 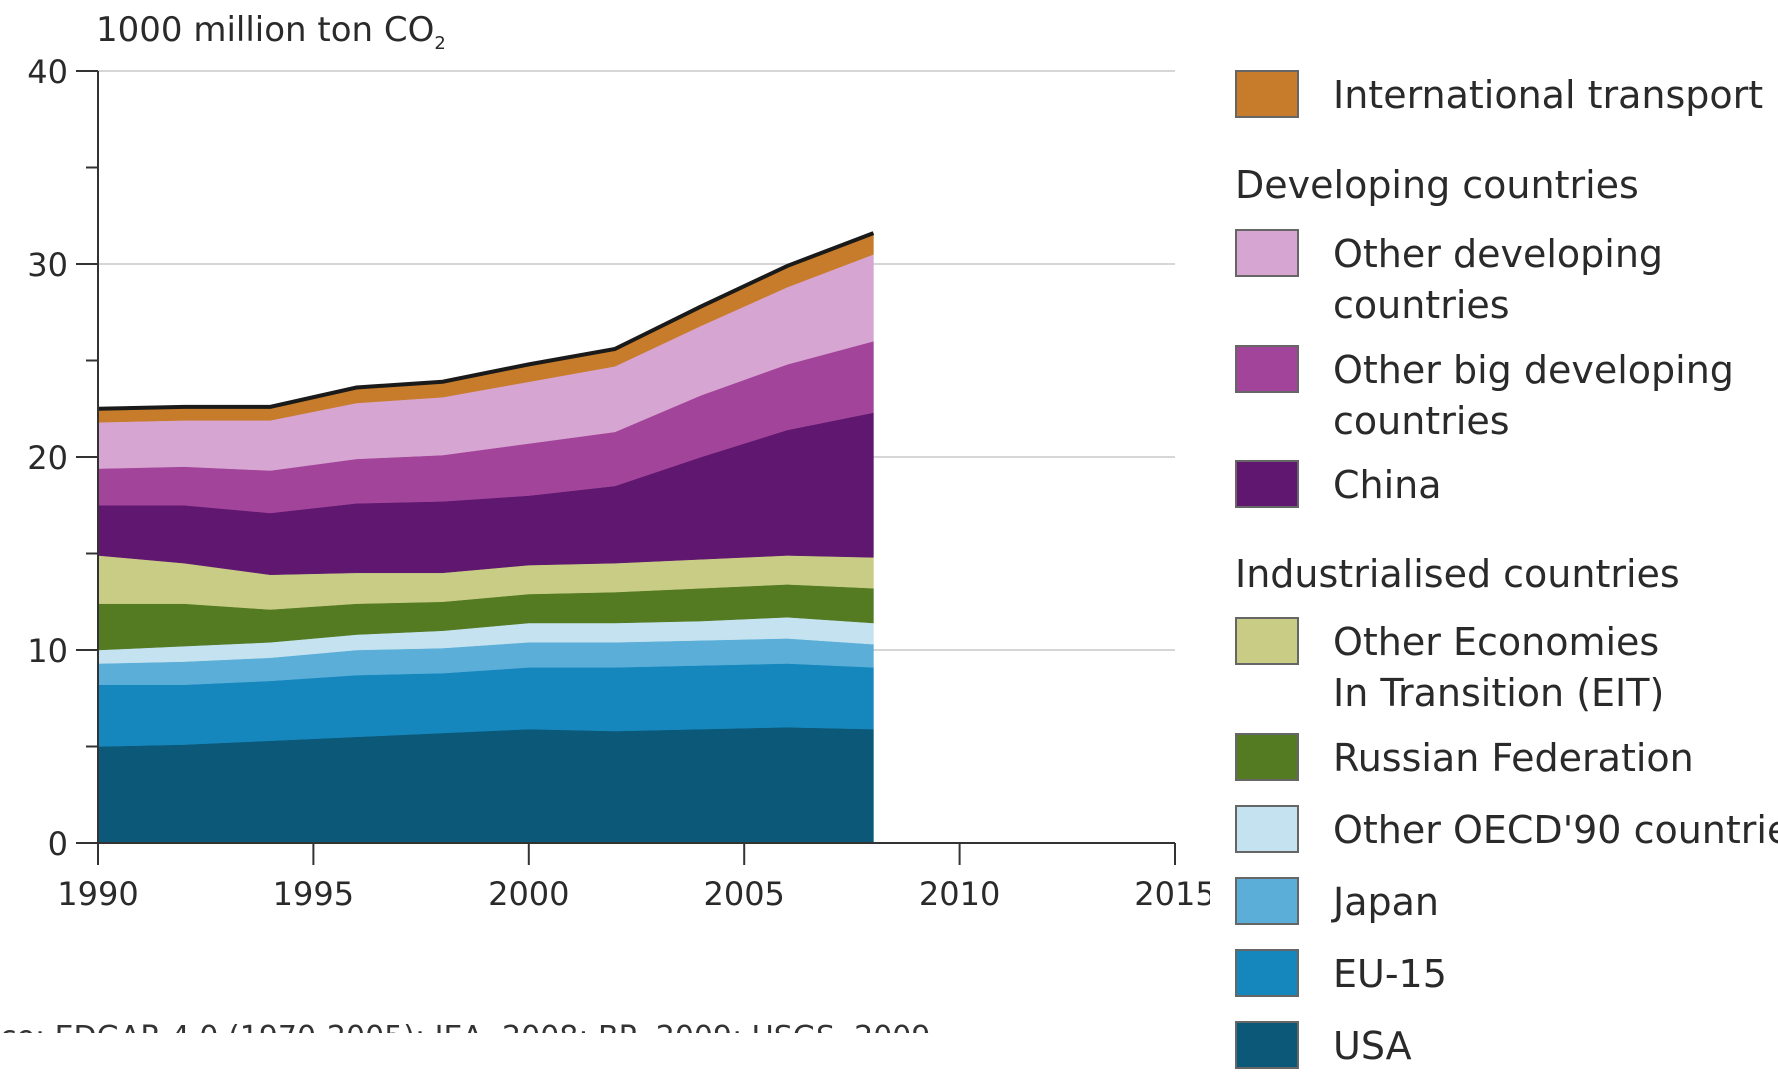 I want to click on legend-heading-developing: Developing countries, so click(x=1437, y=185).